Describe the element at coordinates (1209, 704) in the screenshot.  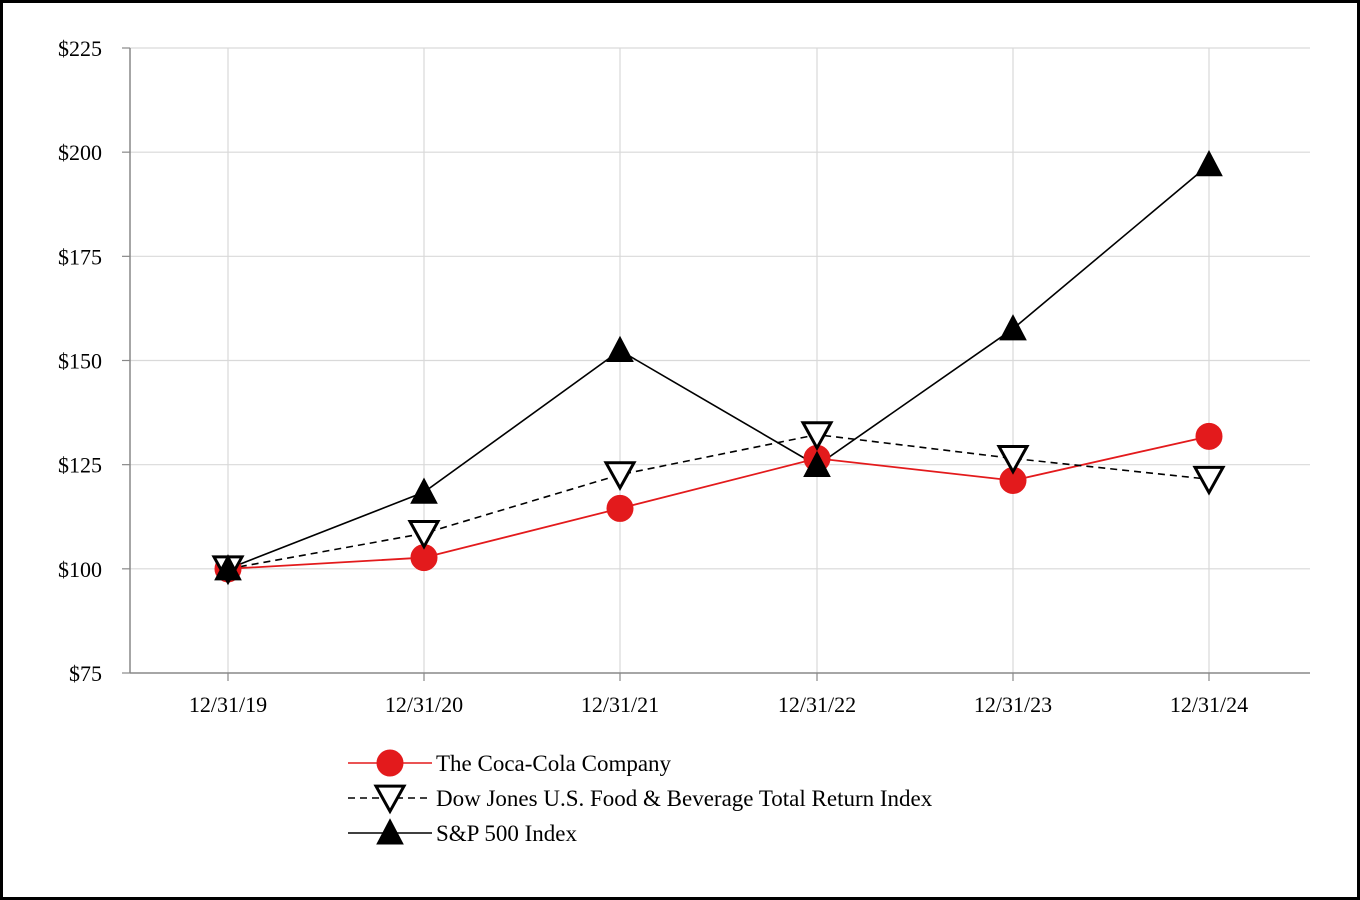
I see `x-tick-label: 12/31/24` at that location.